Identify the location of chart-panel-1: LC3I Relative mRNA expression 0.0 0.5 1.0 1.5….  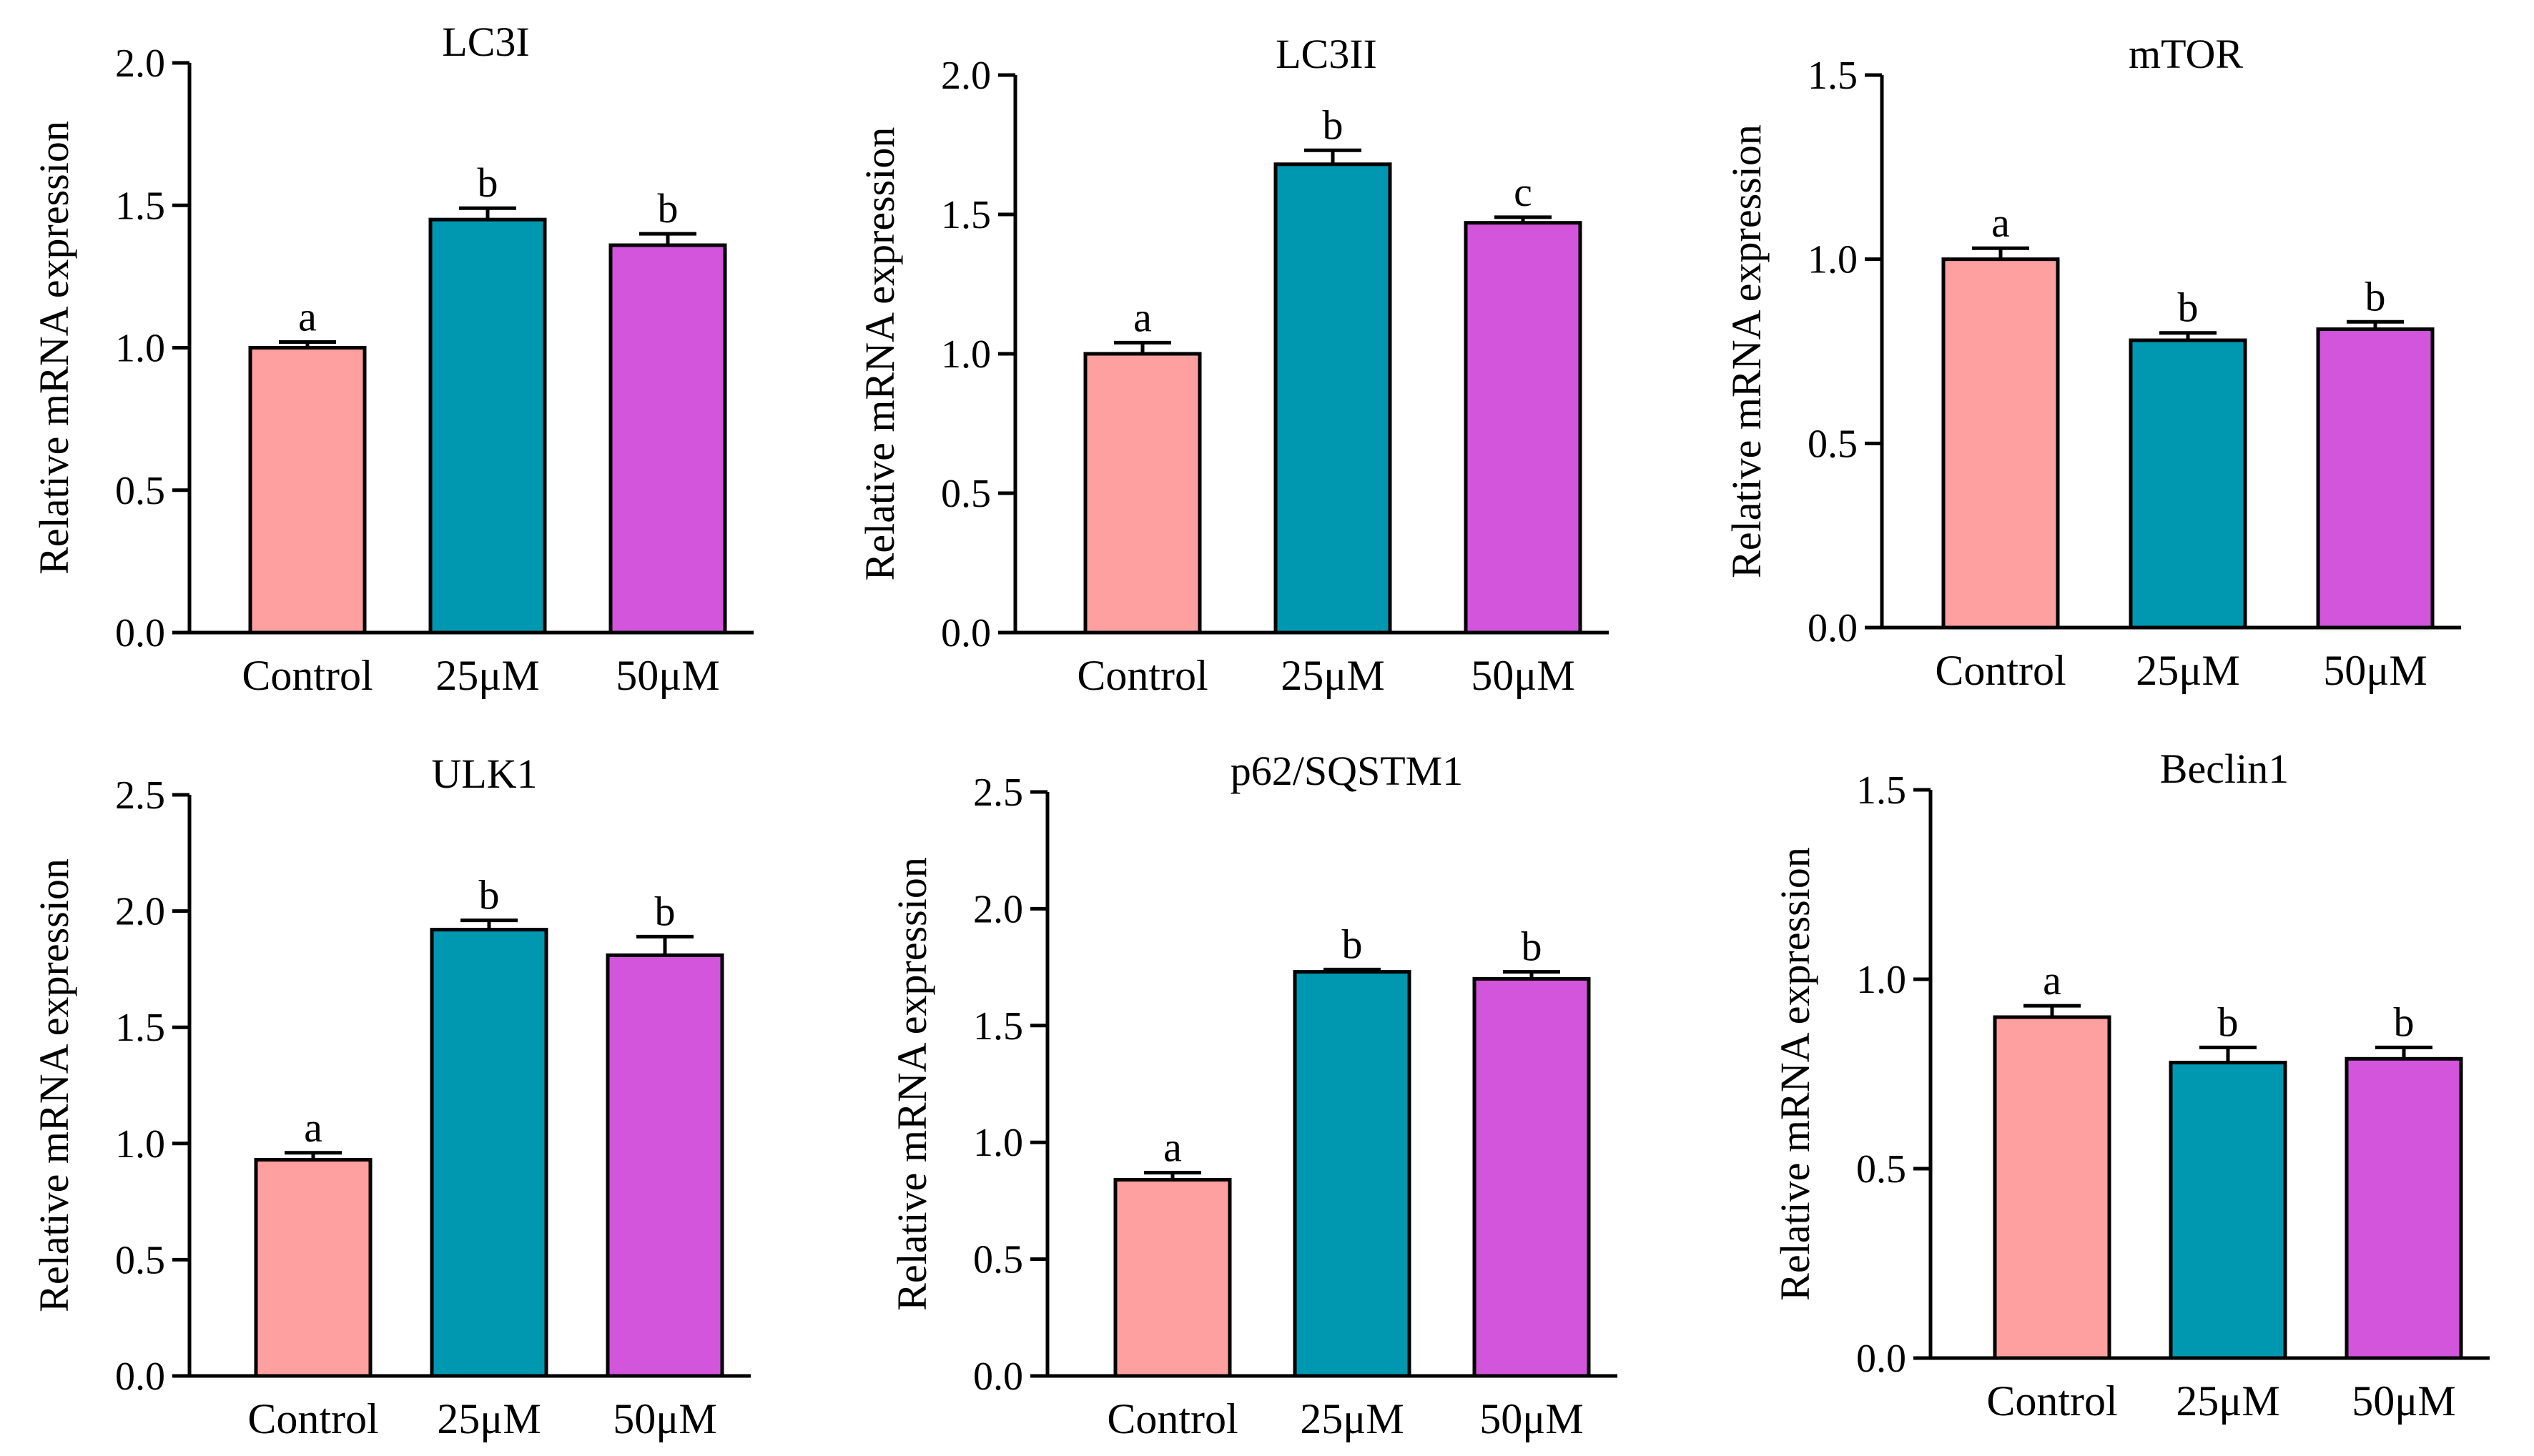
(392, 359).